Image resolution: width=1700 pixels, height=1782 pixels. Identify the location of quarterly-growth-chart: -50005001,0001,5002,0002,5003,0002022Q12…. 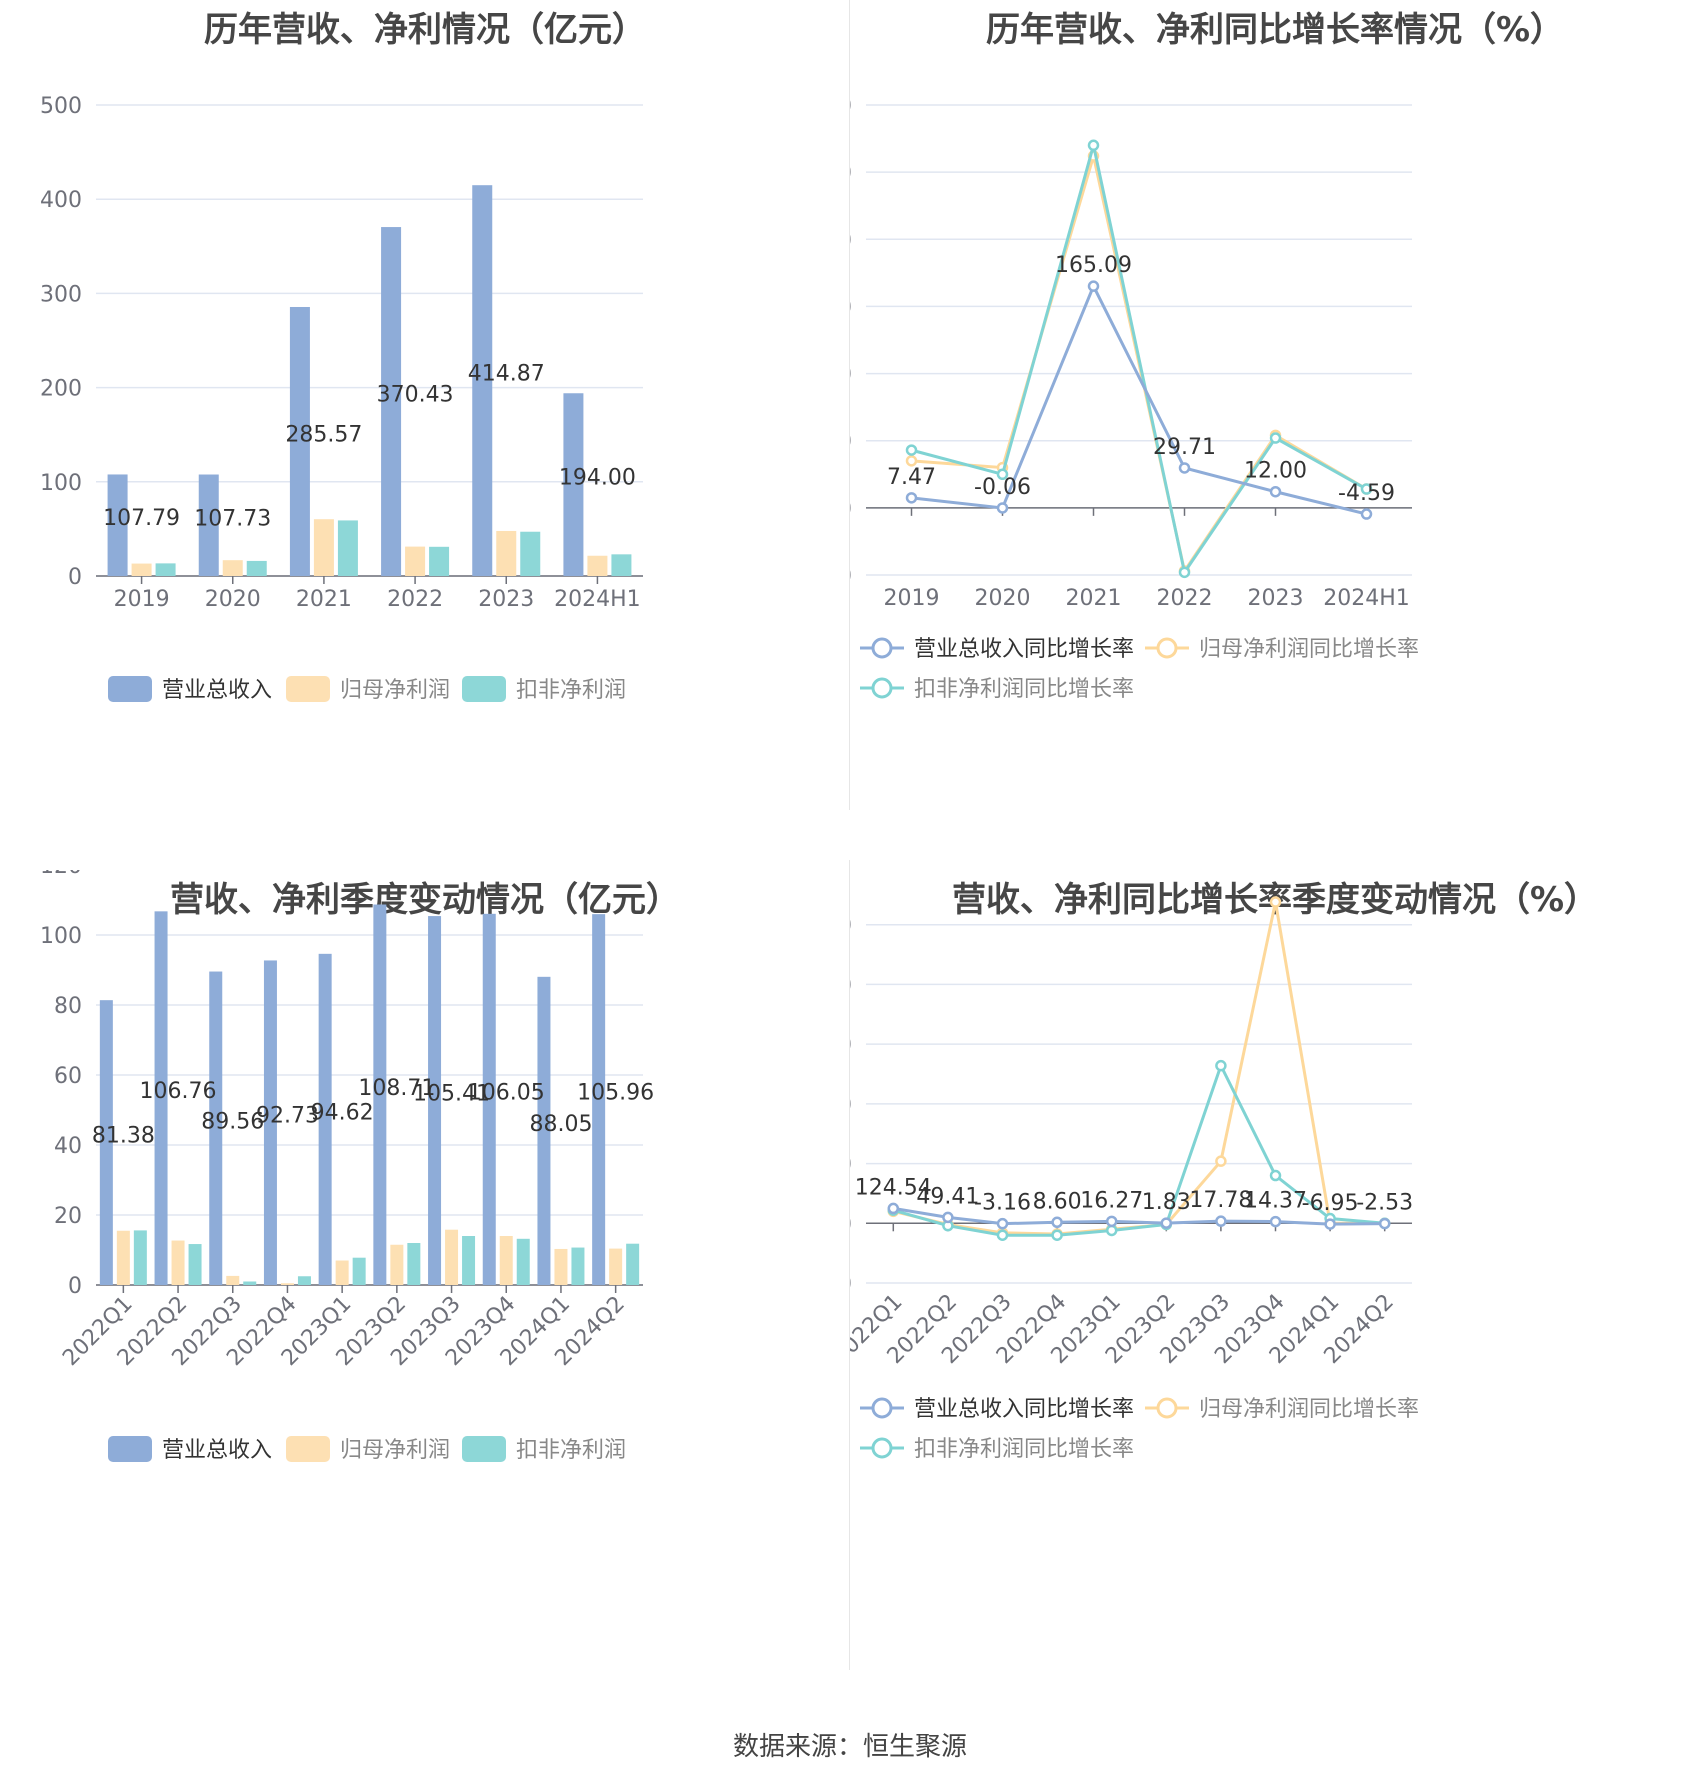
(1134, 1166).